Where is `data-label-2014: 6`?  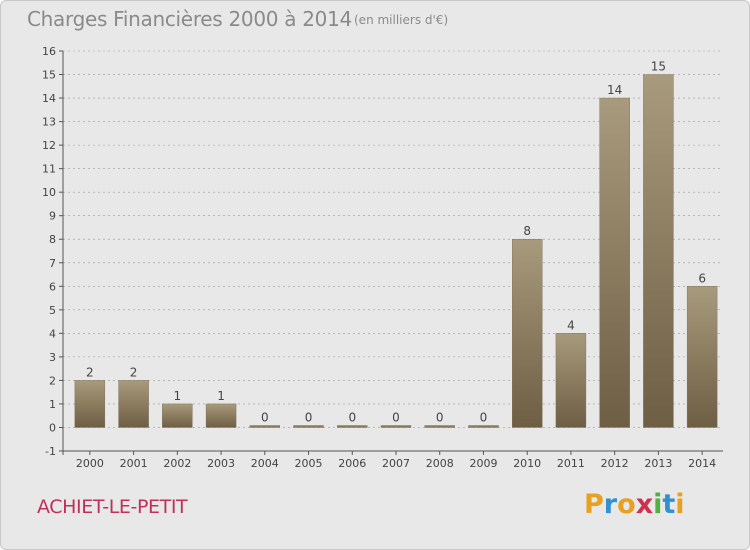
data-label-2014: 6 is located at coordinates (702, 278).